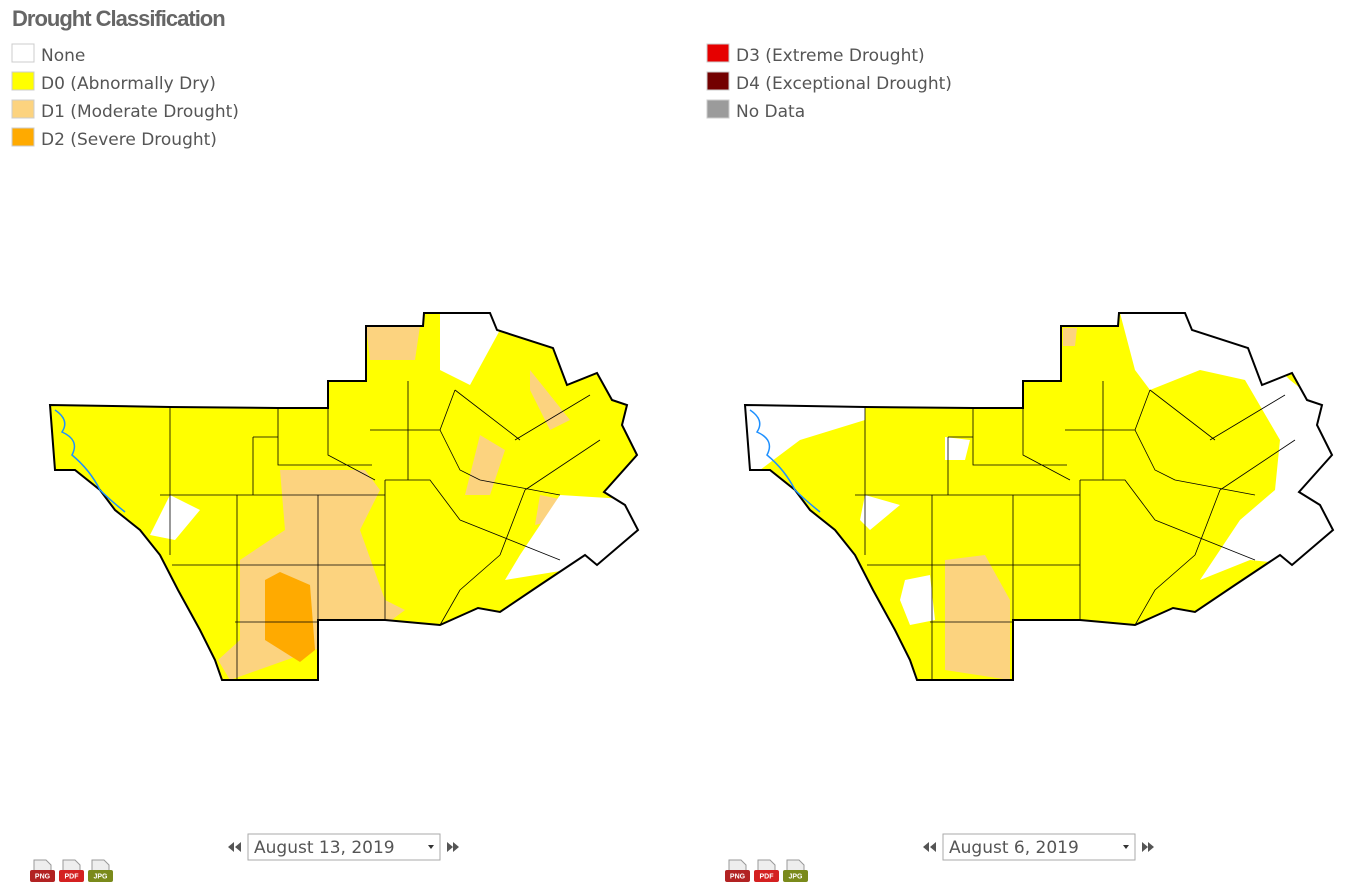 This screenshot has height=891, width=1352. Describe the element at coordinates (63, 56) in the screenshot. I see `legend-label: None` at that location.